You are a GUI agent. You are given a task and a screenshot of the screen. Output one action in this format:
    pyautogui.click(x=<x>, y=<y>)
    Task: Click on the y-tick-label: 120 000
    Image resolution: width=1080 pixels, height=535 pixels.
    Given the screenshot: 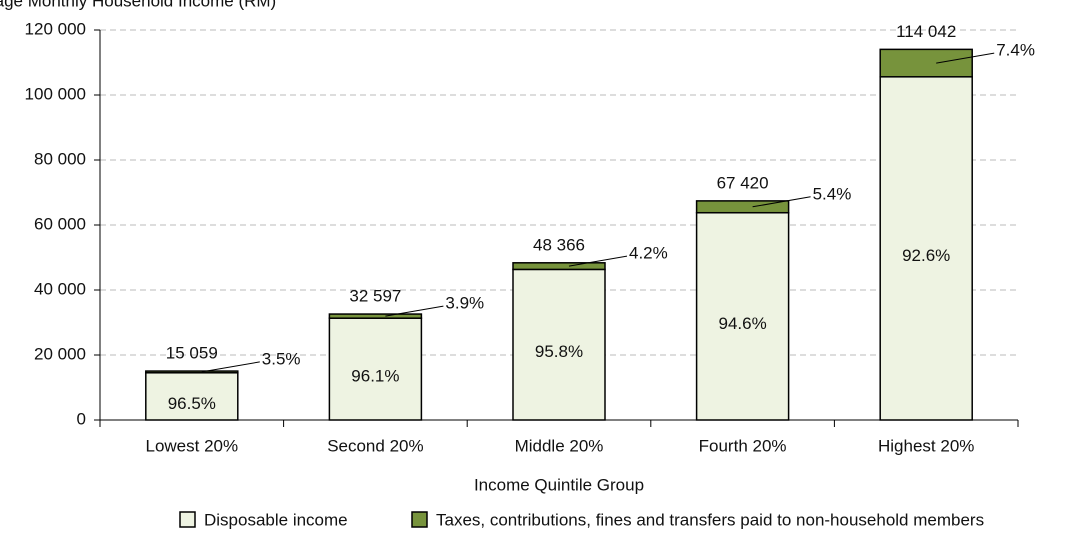 What is the action you would take?
    pyautogui.click(x=55, y=28)
    